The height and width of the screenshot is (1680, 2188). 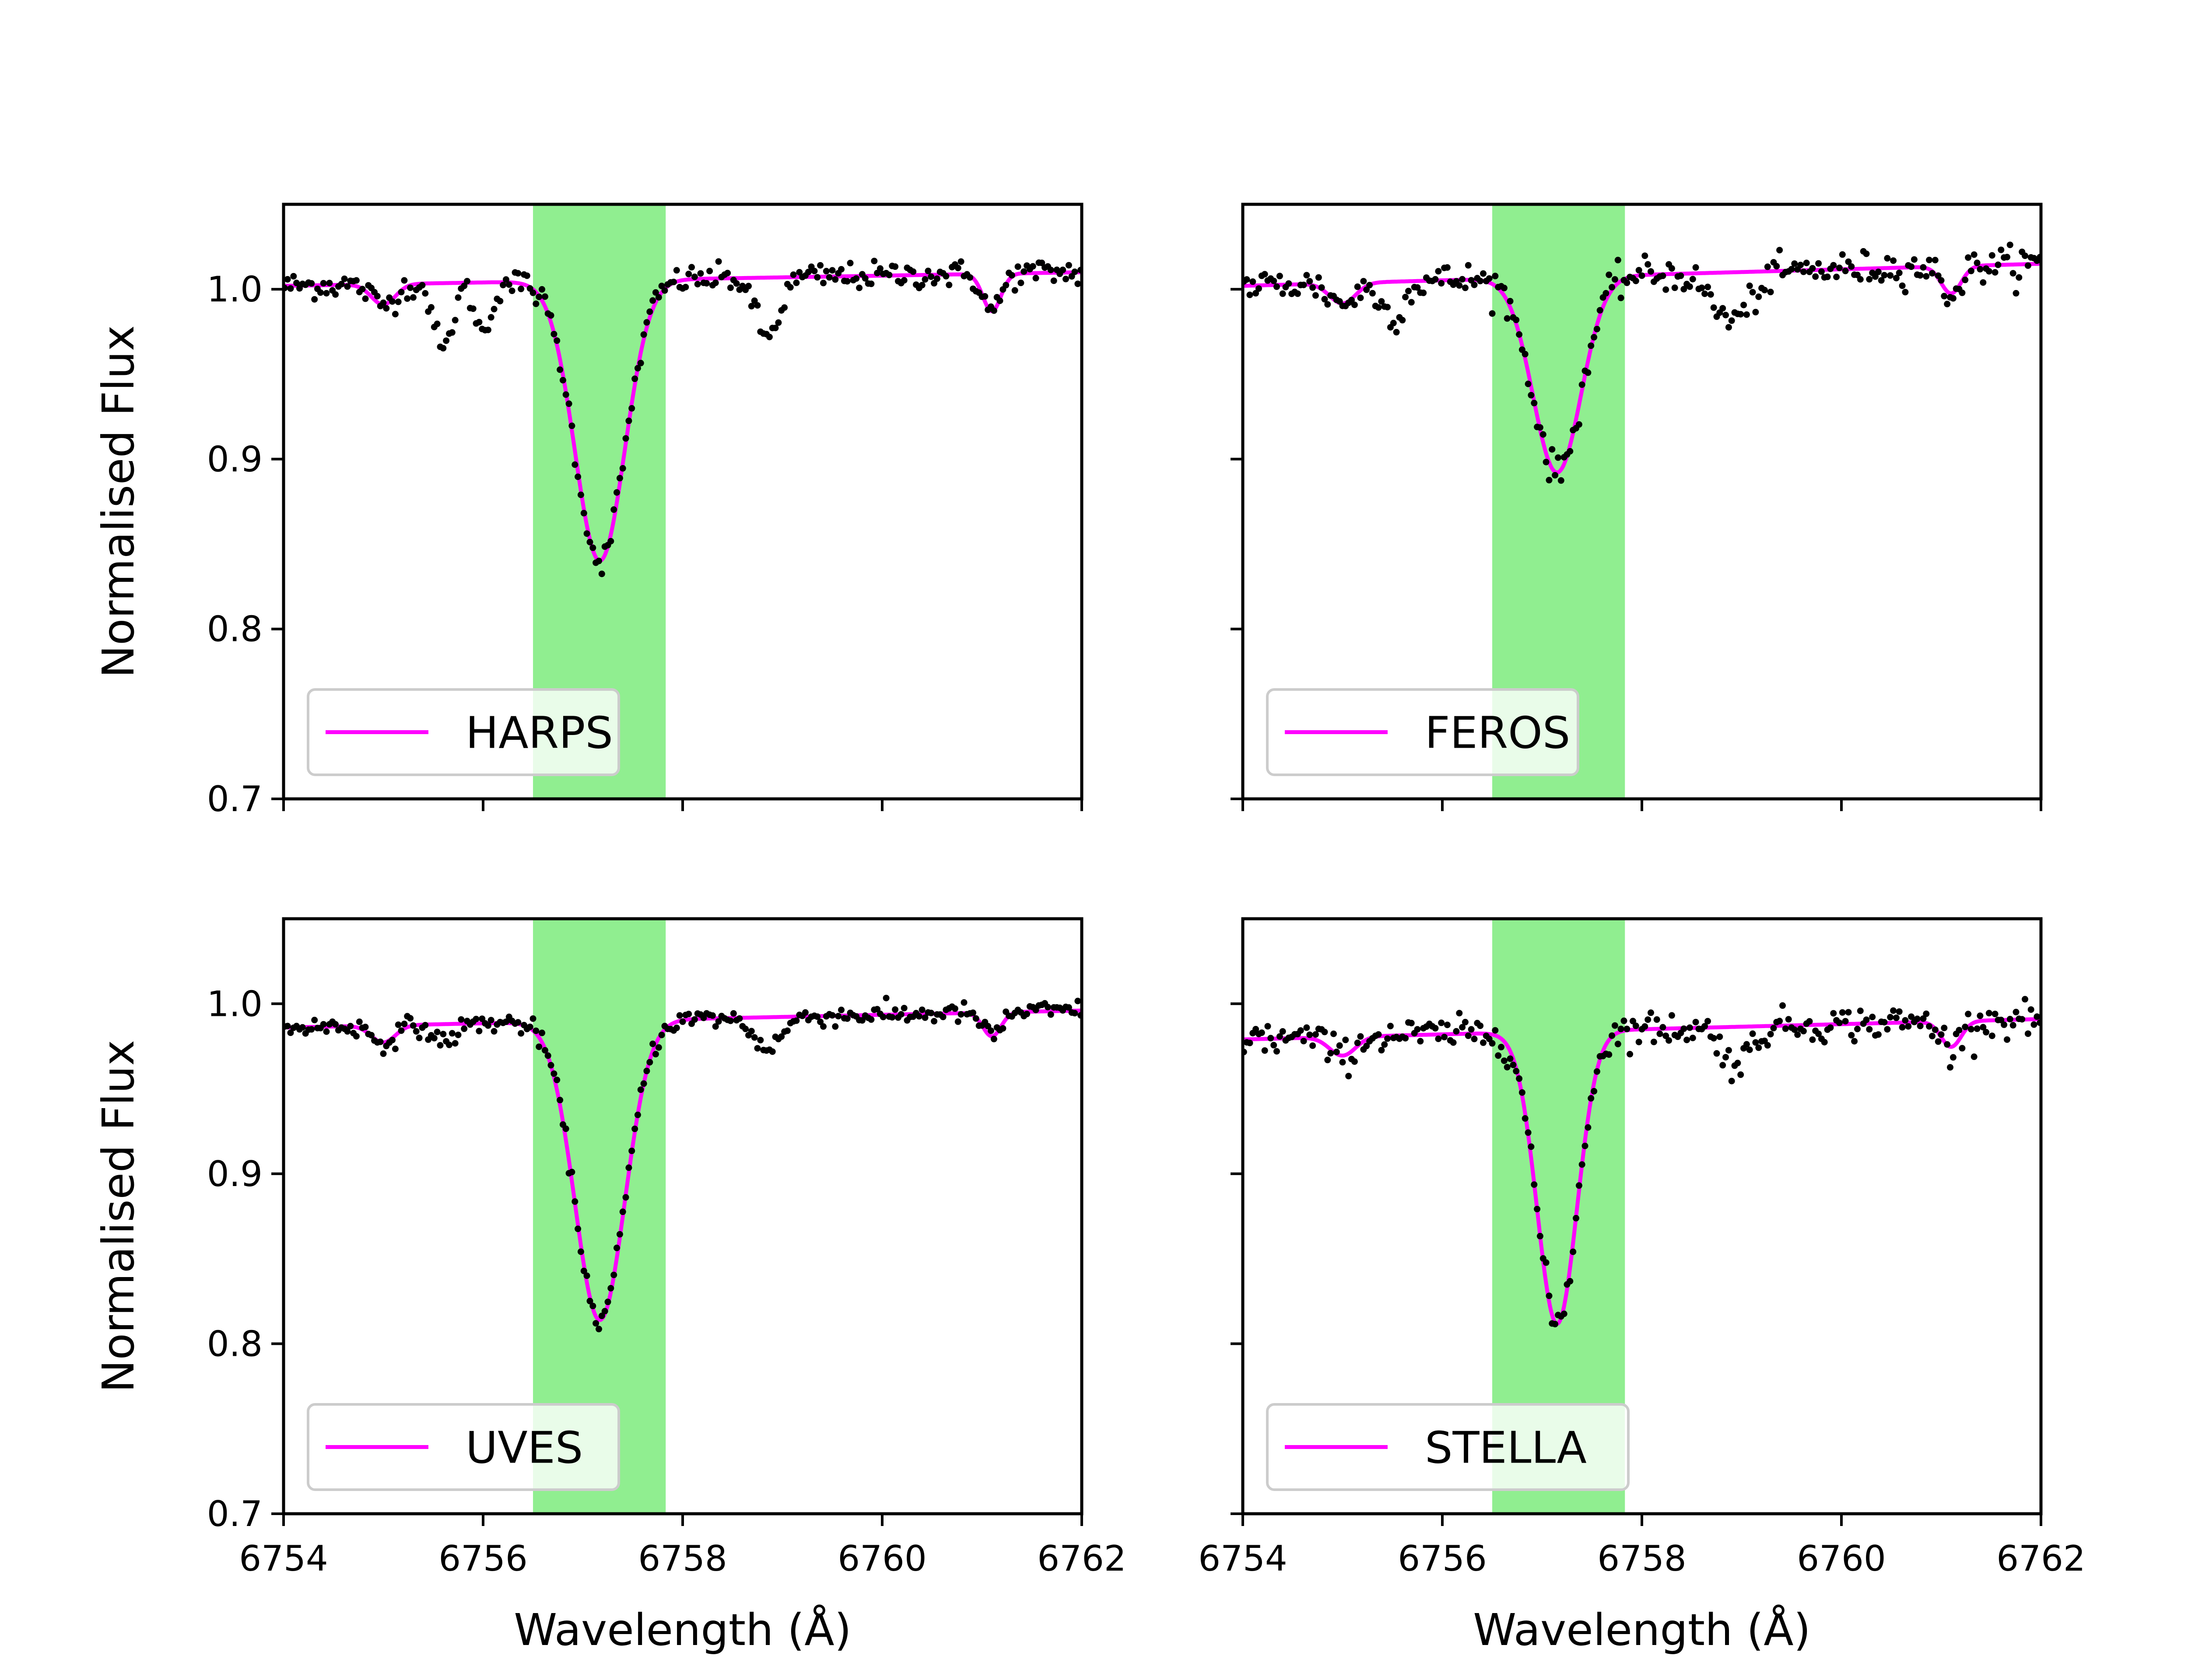 What do you see at coordinates (682, 1558) in the screenshot?
I see `x-tick-label: 6758` at bounding box center [682, 1558].